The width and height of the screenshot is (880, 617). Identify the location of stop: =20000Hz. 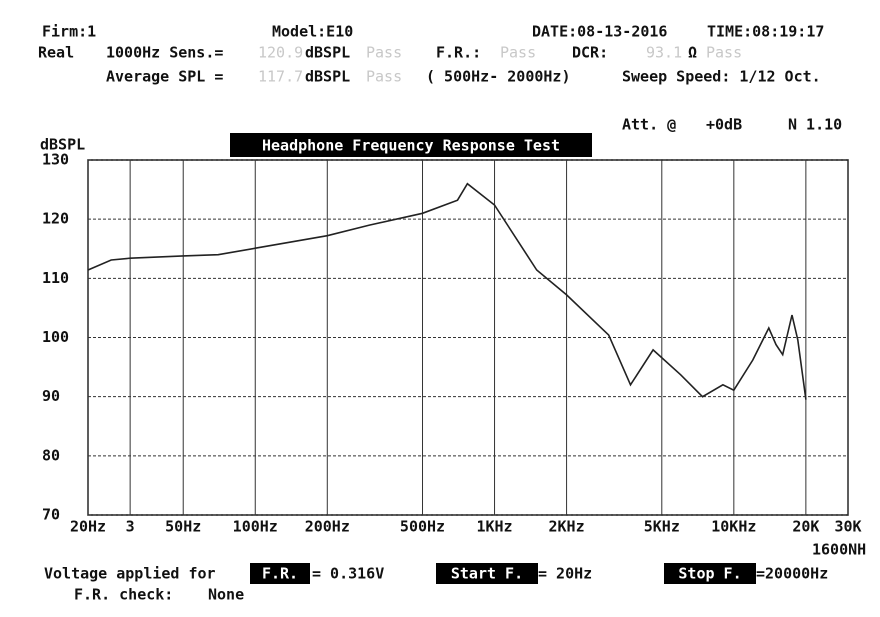
(792, 574).